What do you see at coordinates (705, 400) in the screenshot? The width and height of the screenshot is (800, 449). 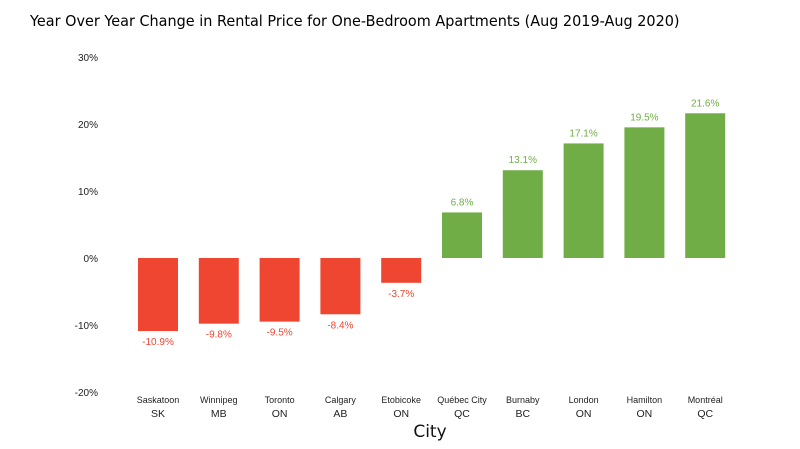 I see `x-tick-label: Montréal` at bounding box center [705, 400].